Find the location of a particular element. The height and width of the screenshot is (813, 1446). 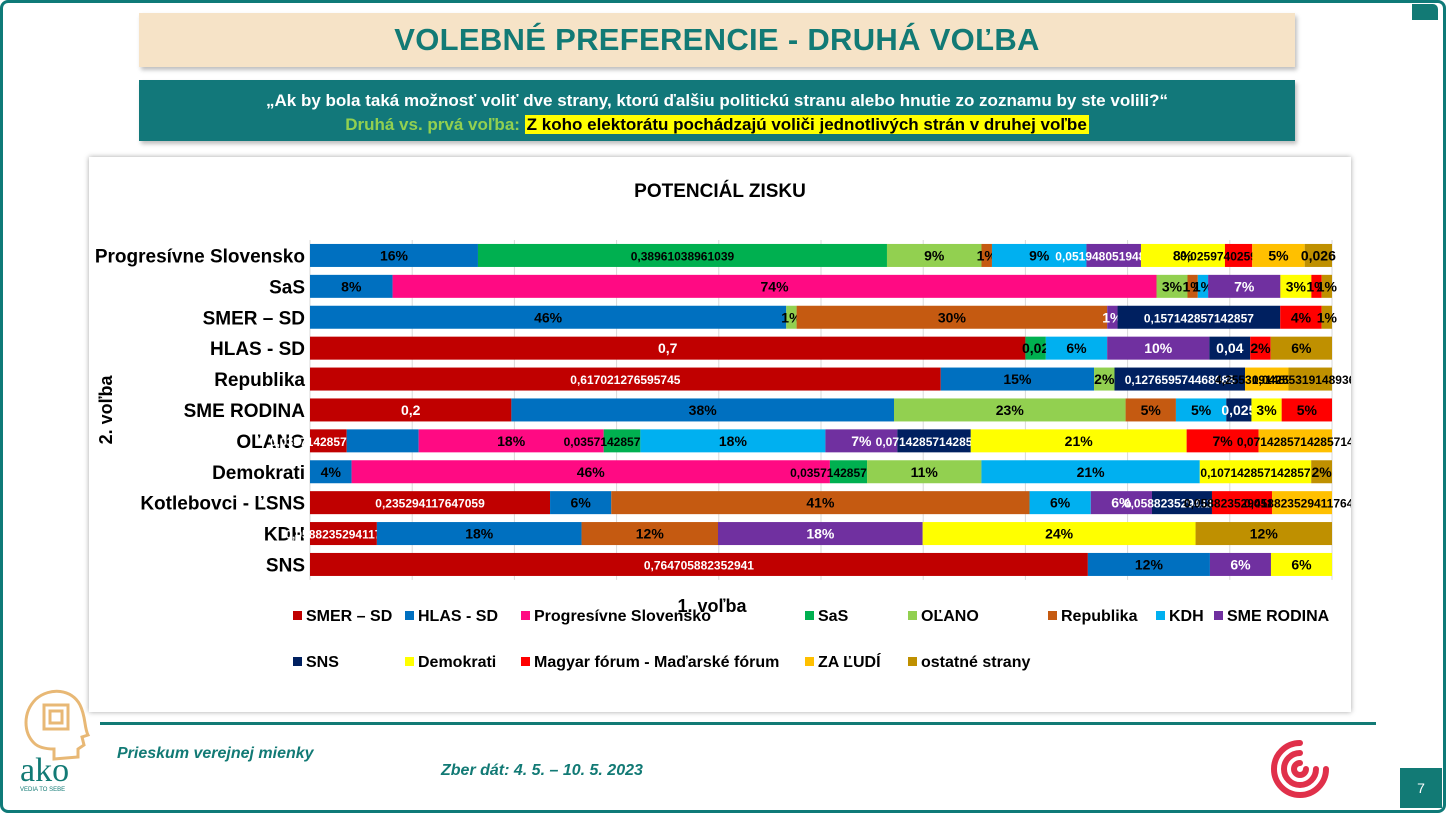

ako-logo: ako VEDIA TO SEBE is located at coordinates (55, 741).